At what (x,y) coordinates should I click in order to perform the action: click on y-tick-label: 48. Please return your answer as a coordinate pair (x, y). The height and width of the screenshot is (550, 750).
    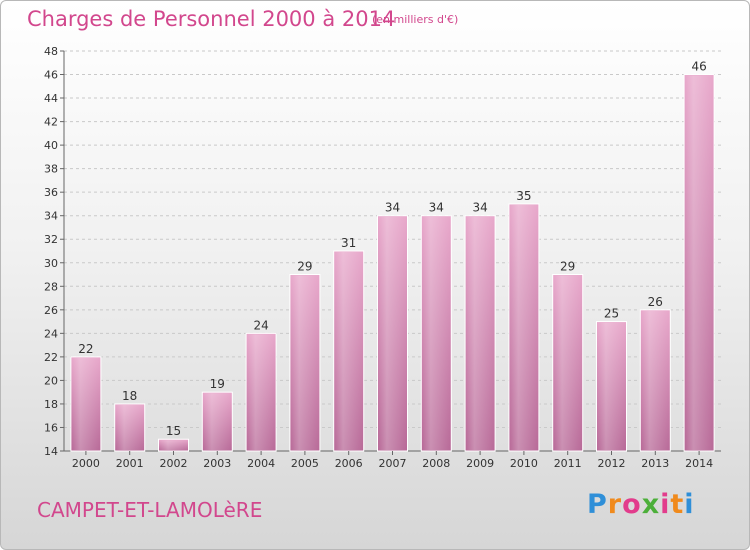
    Looking at the image, I should click on (51, 51).